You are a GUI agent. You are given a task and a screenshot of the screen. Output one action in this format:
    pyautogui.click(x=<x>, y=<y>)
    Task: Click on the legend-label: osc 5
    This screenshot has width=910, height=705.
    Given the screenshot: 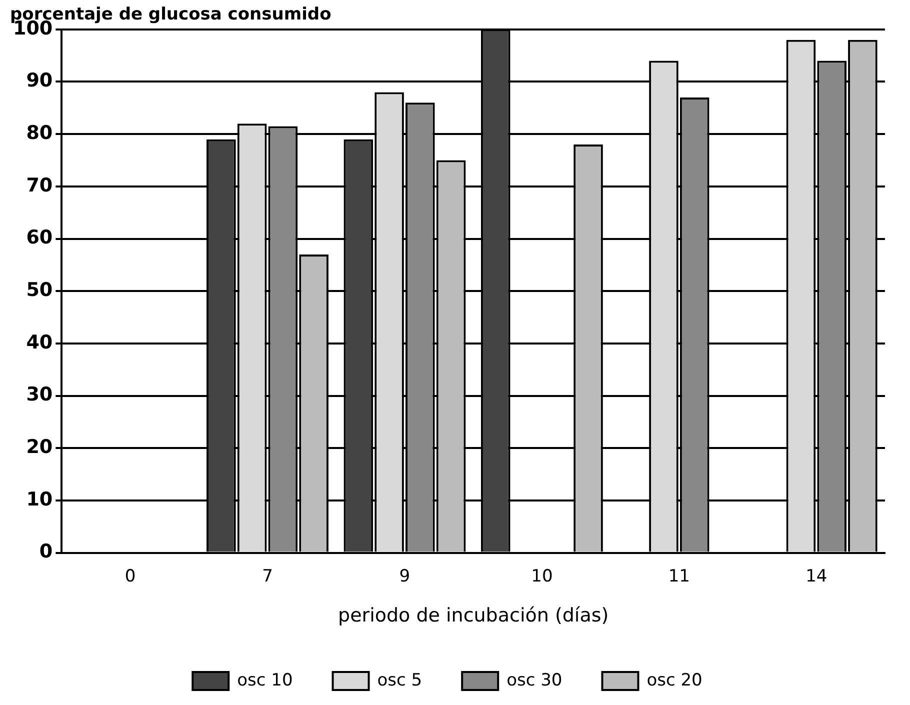 What is the action you would take?
    pyautogui.click(x=399, y=680)
    